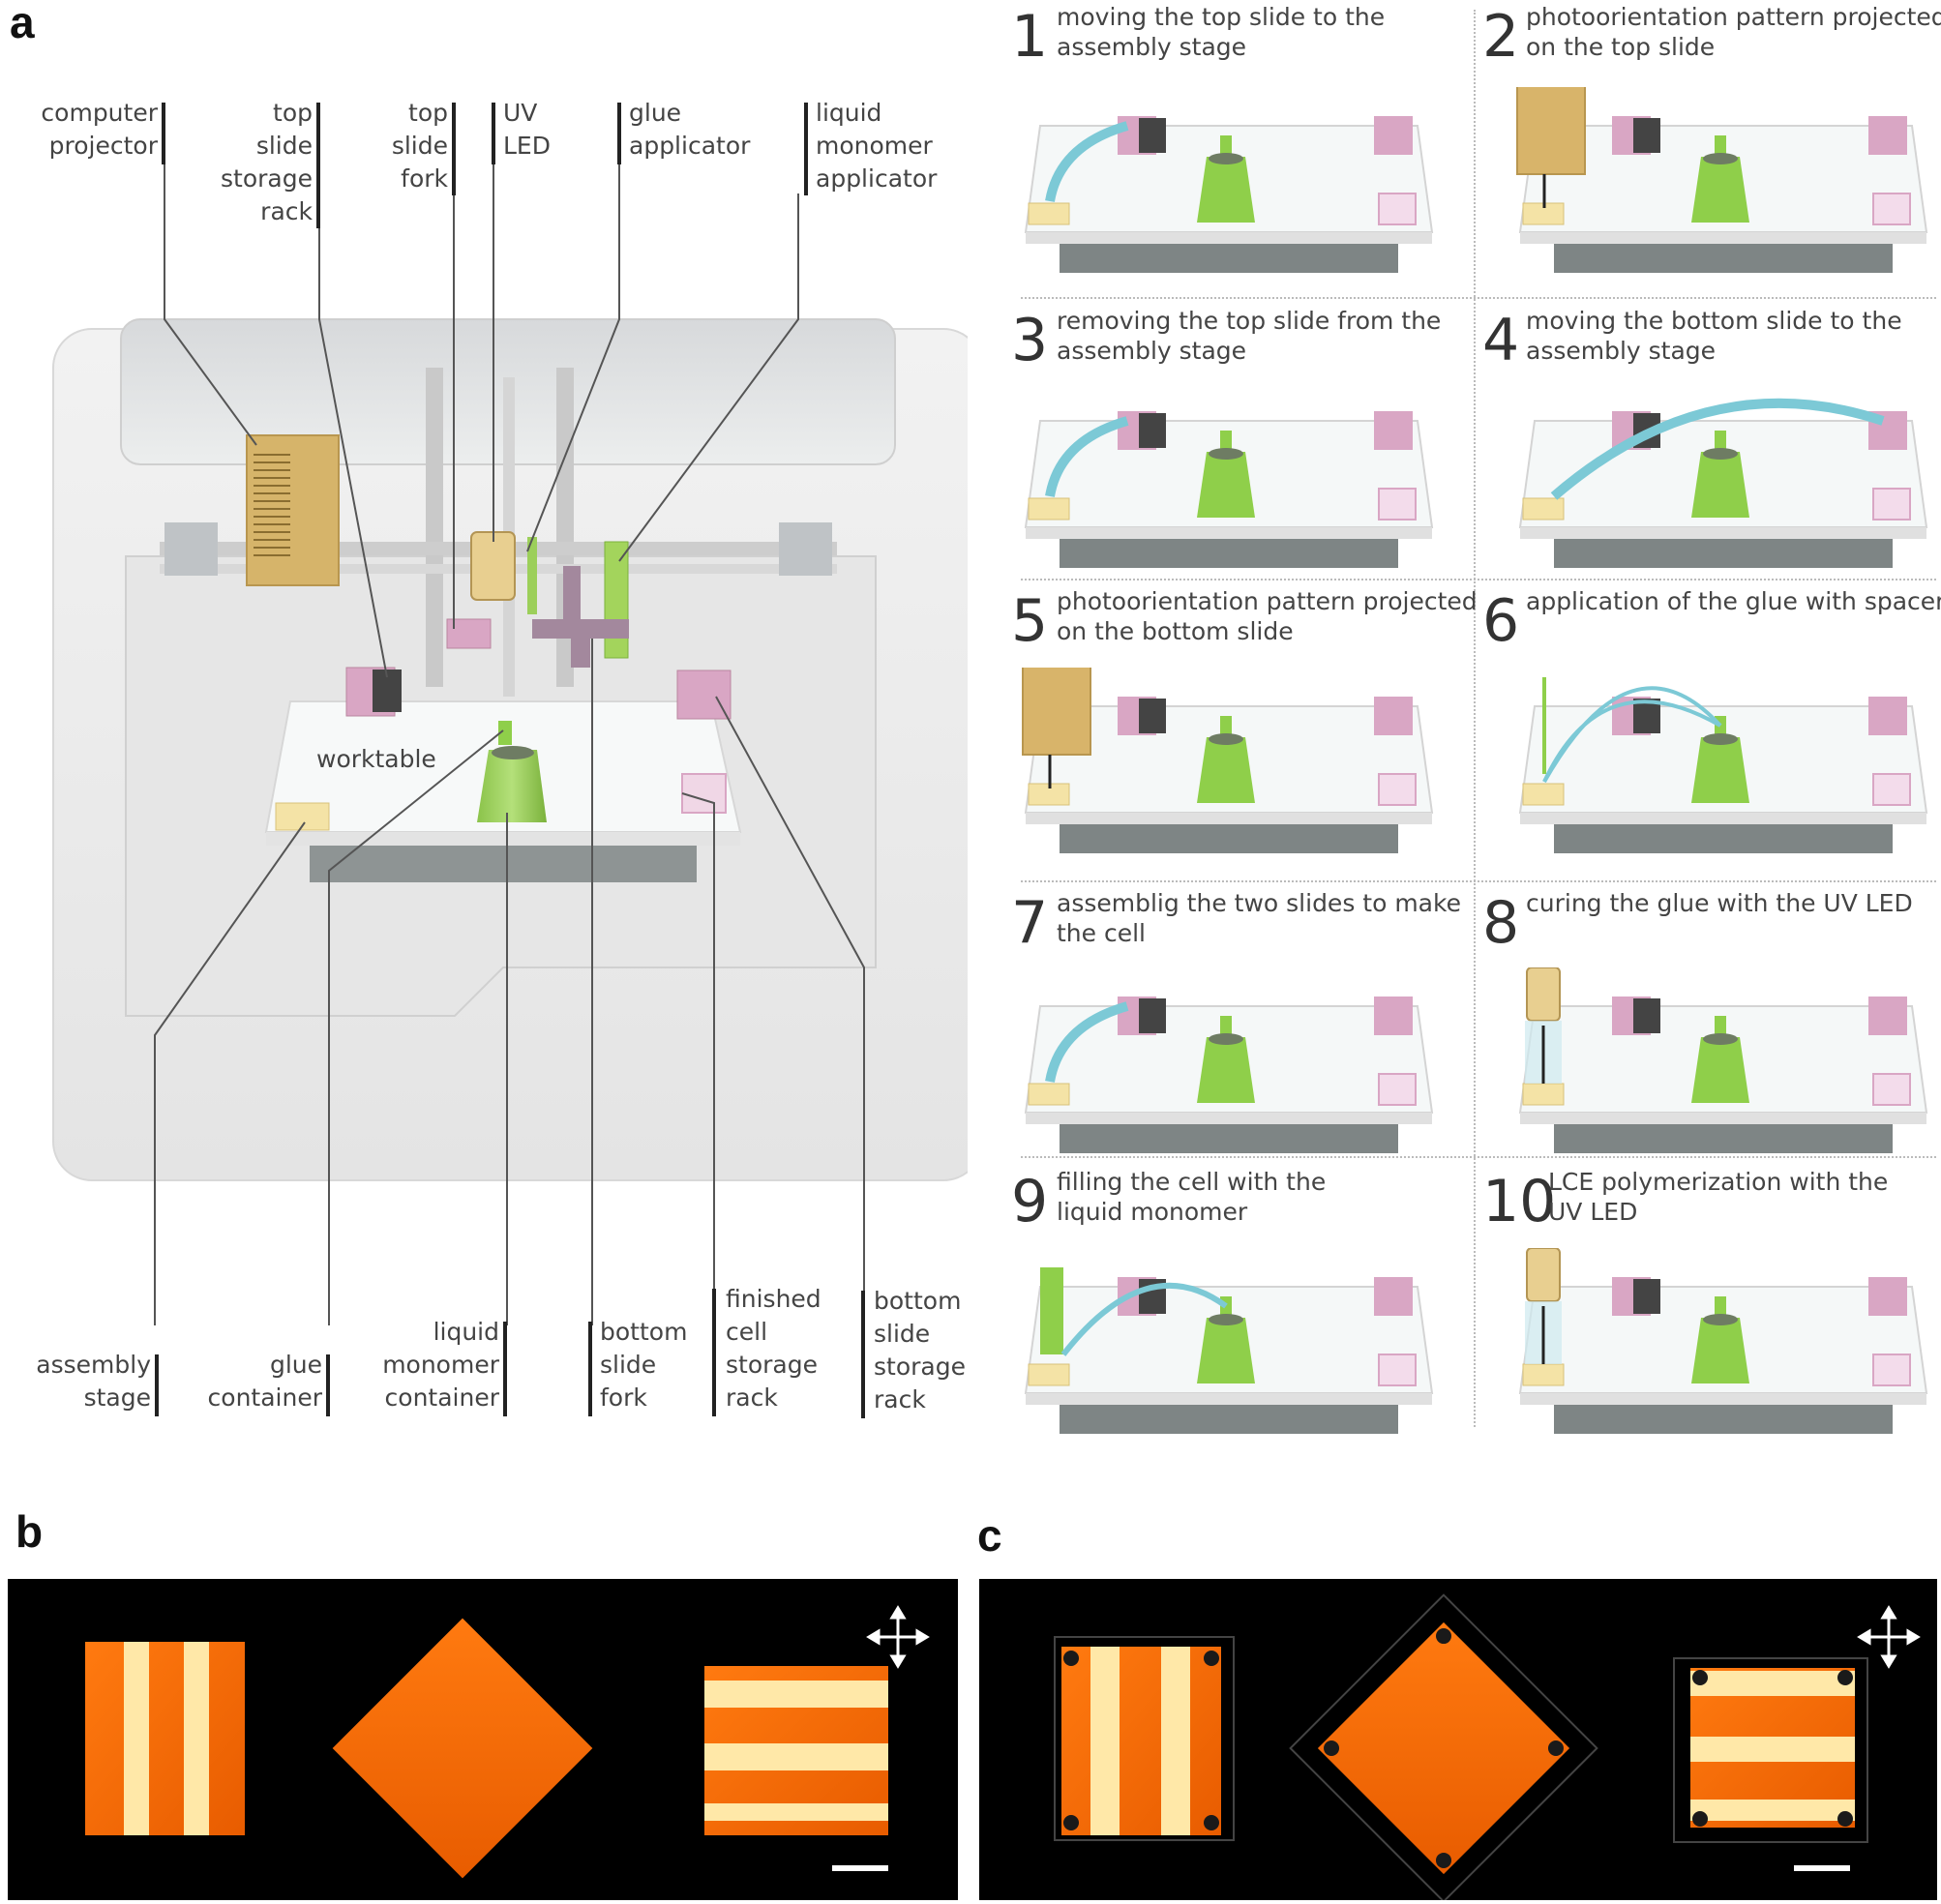  I want to click on step-number: 9, so click(1030, 1202).